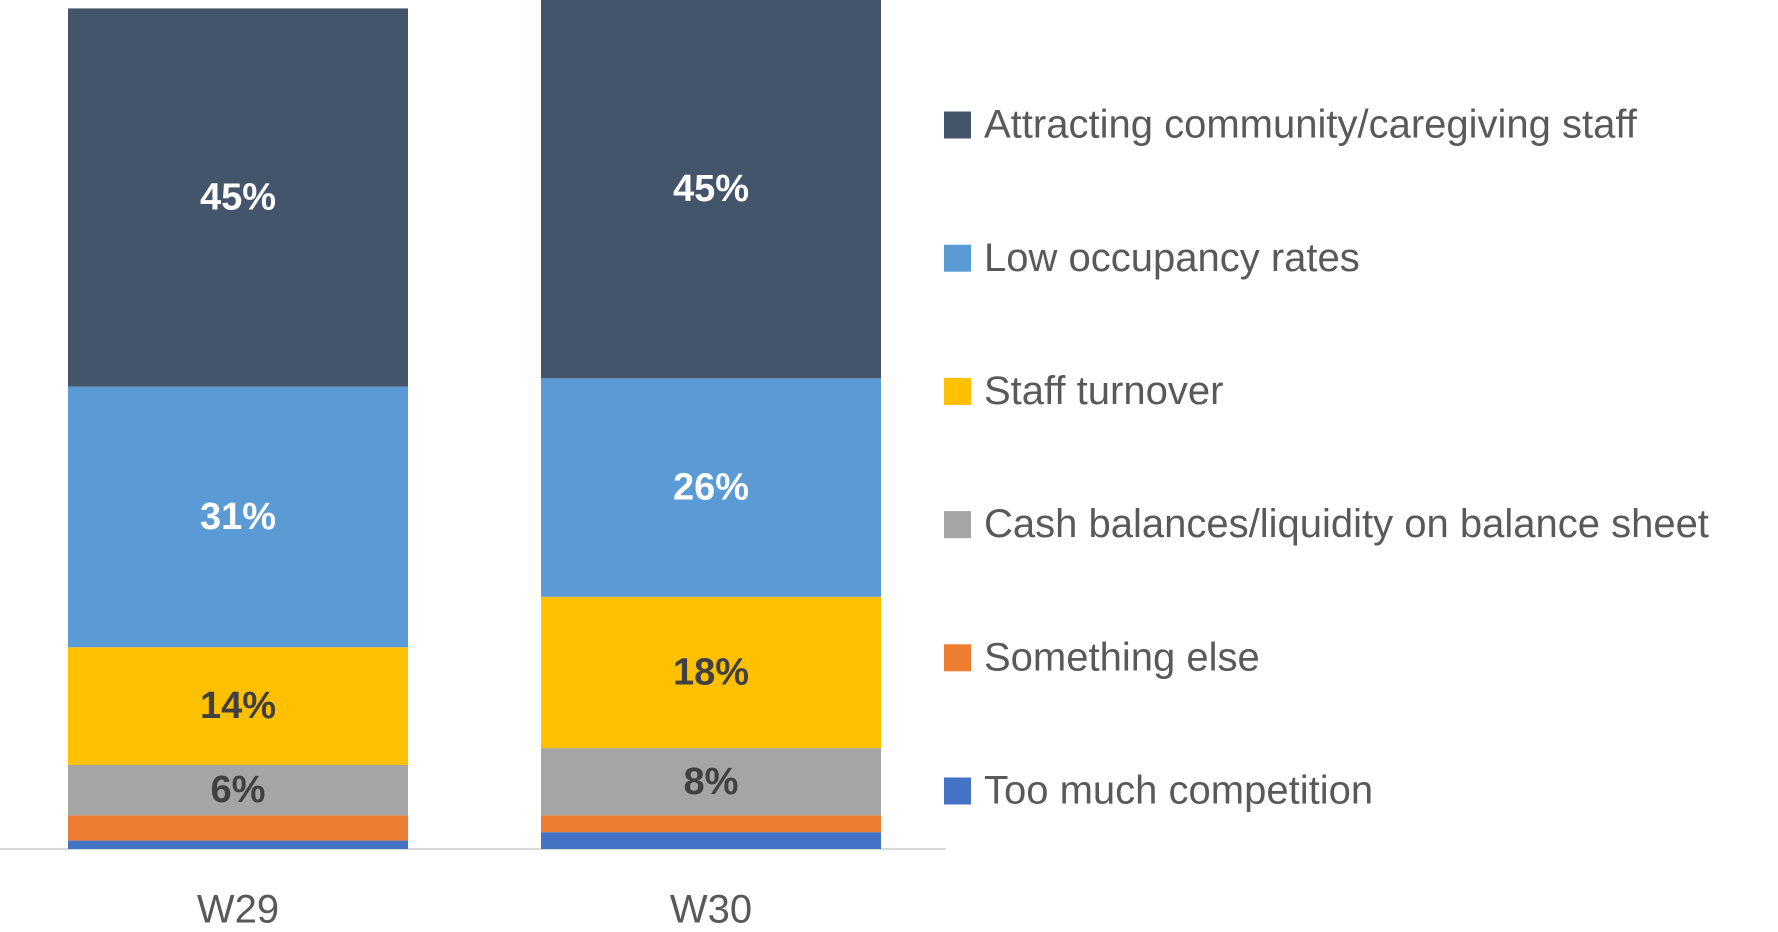  Describe the element at coordinates (1346, 524) in the screenshot. I see `legend-label: Cash balances/liquidity on balance sheet` at that location.